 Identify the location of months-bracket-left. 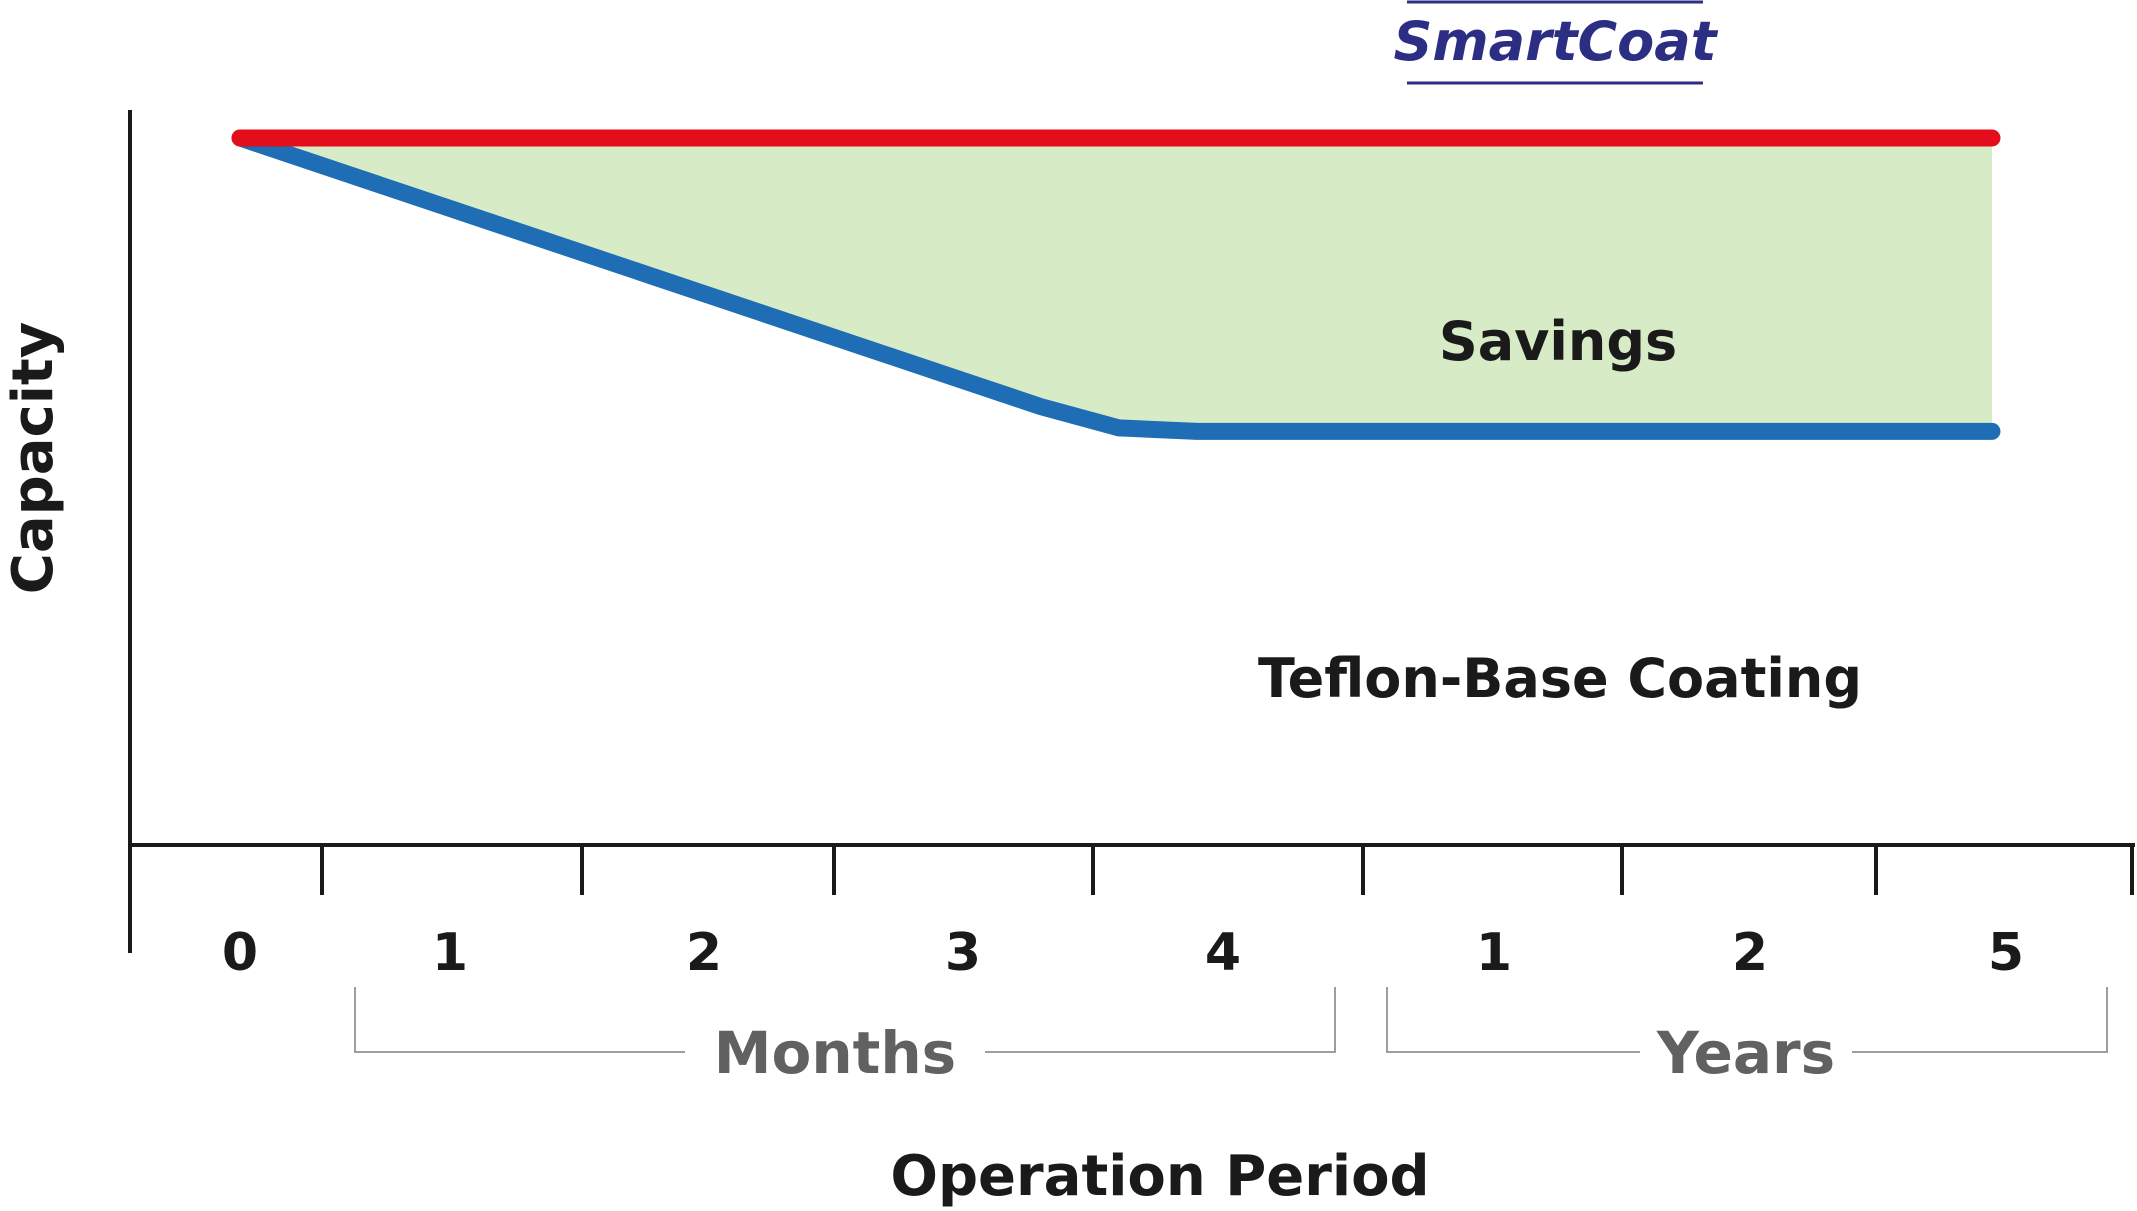
(519, 1020).